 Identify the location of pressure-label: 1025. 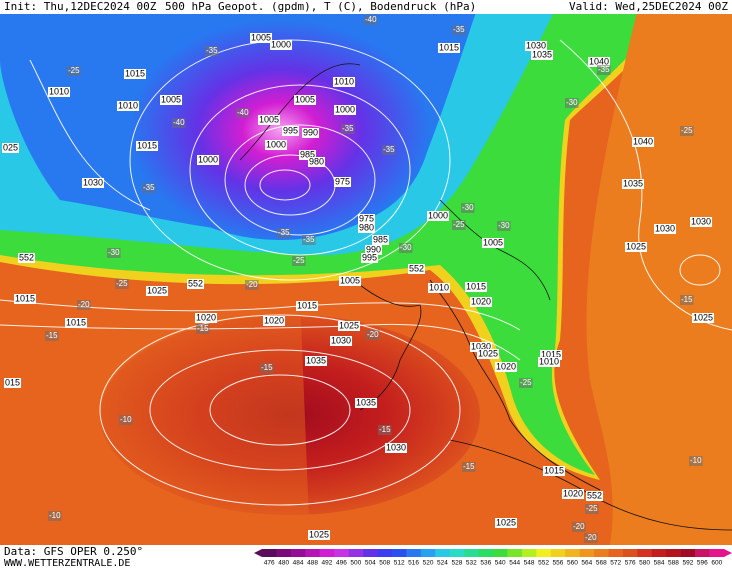
(488, 353).